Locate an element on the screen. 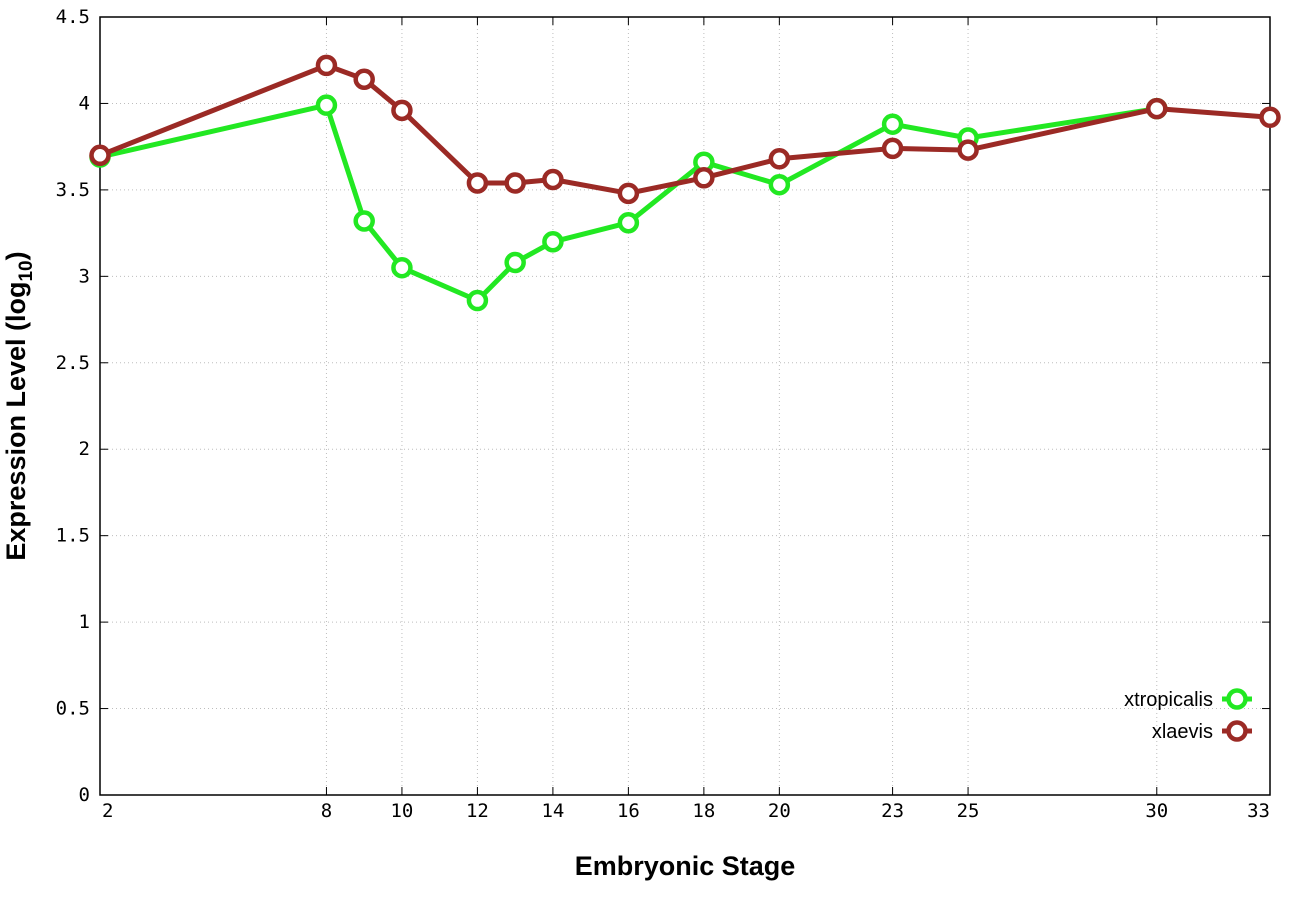 The width and height of the screenshot is (1296, 907). y-tick-label: 4.5 is located at coordinates (73, 17).